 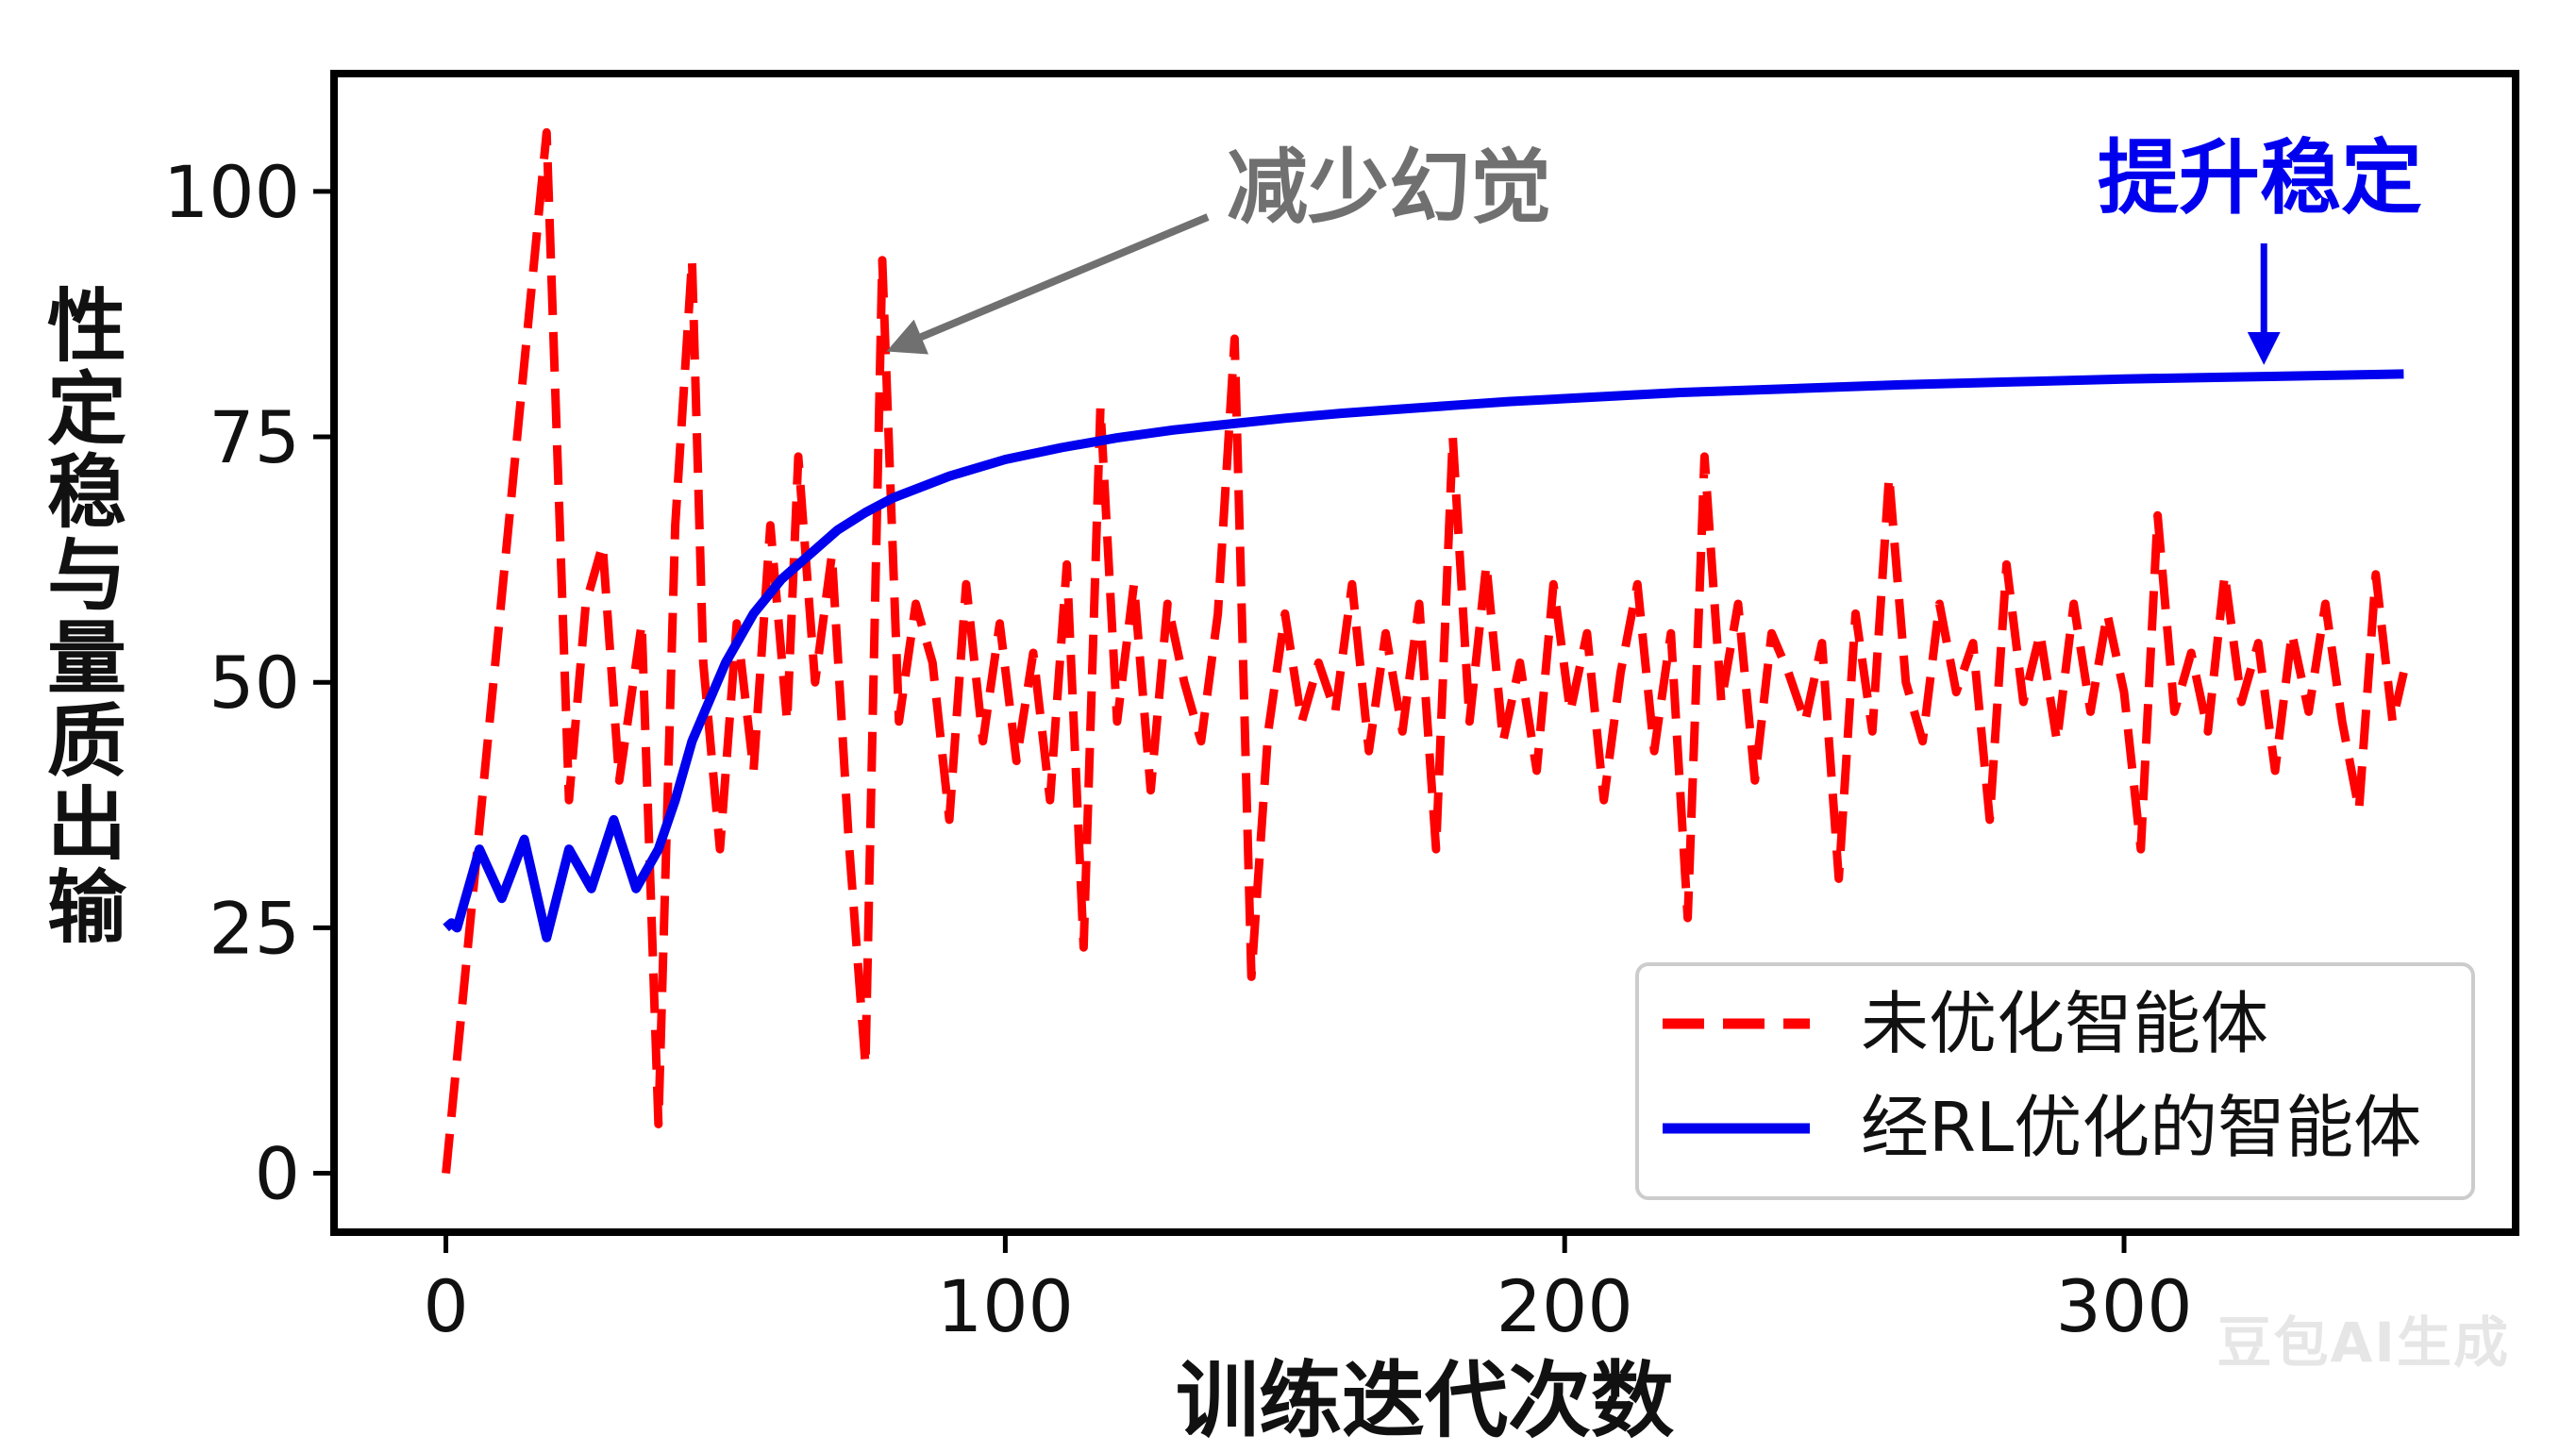 I want to click on x-tick-label: 0, so click(x=445, y=1306).